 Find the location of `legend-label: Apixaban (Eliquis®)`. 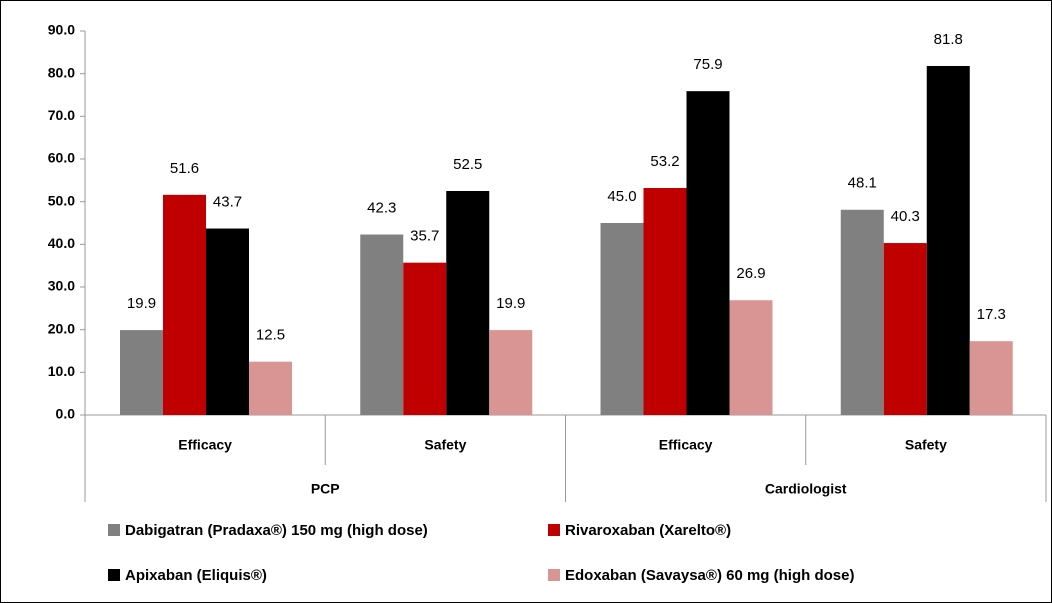

legend-label: Apixaban (Eliquis®) is located at coordinates (196, 575).